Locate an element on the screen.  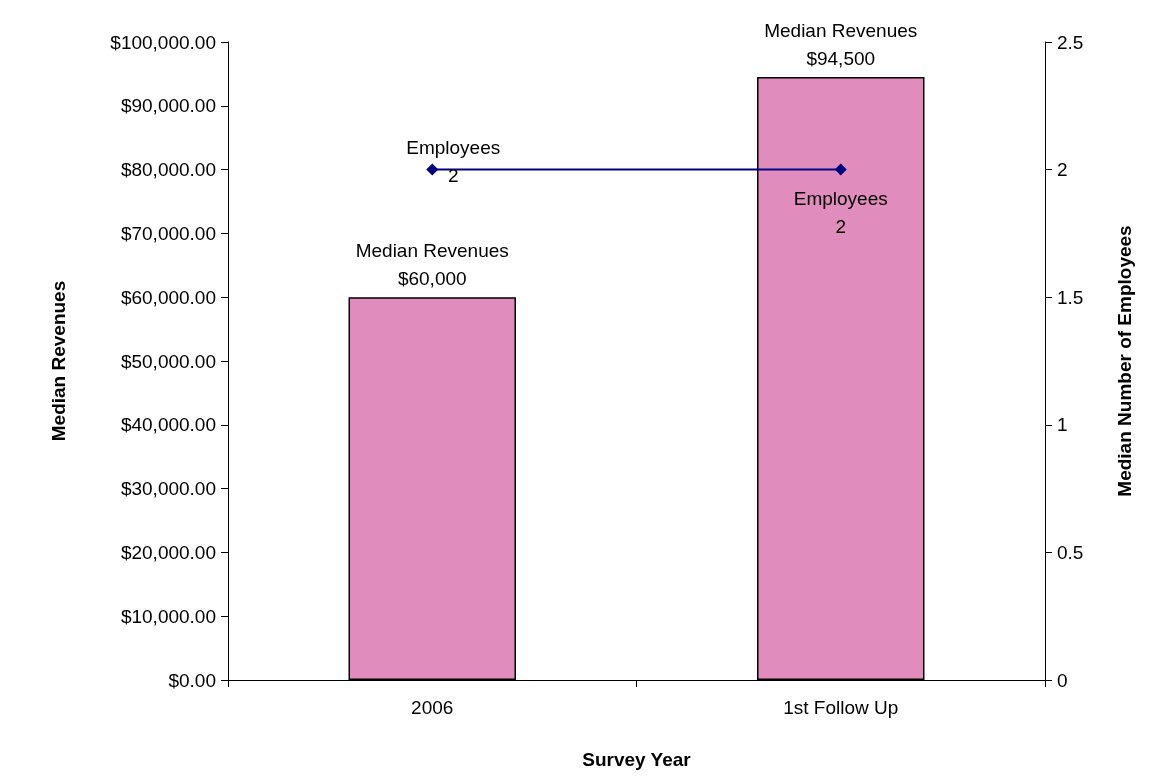
y2-tick-label: 1.5 is located at coordinates (1070, 297).